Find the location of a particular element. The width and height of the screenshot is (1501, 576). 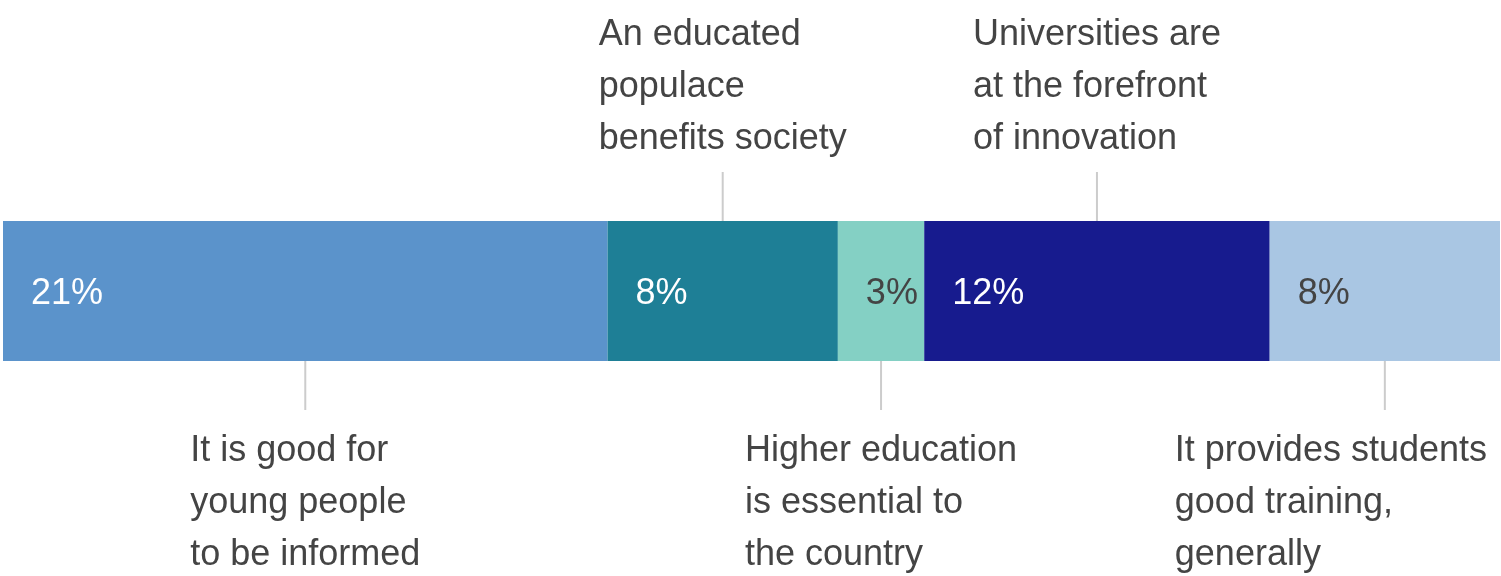

text: Higher education is essential to the country is located at coordinates (881, 500).